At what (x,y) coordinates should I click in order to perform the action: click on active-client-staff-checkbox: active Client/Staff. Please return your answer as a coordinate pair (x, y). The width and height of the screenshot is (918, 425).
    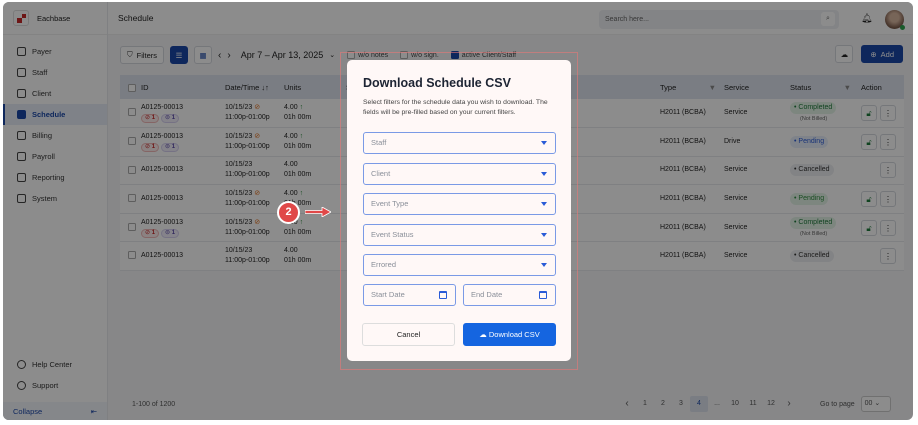
    Looking at the image, I should click on (483, 55).